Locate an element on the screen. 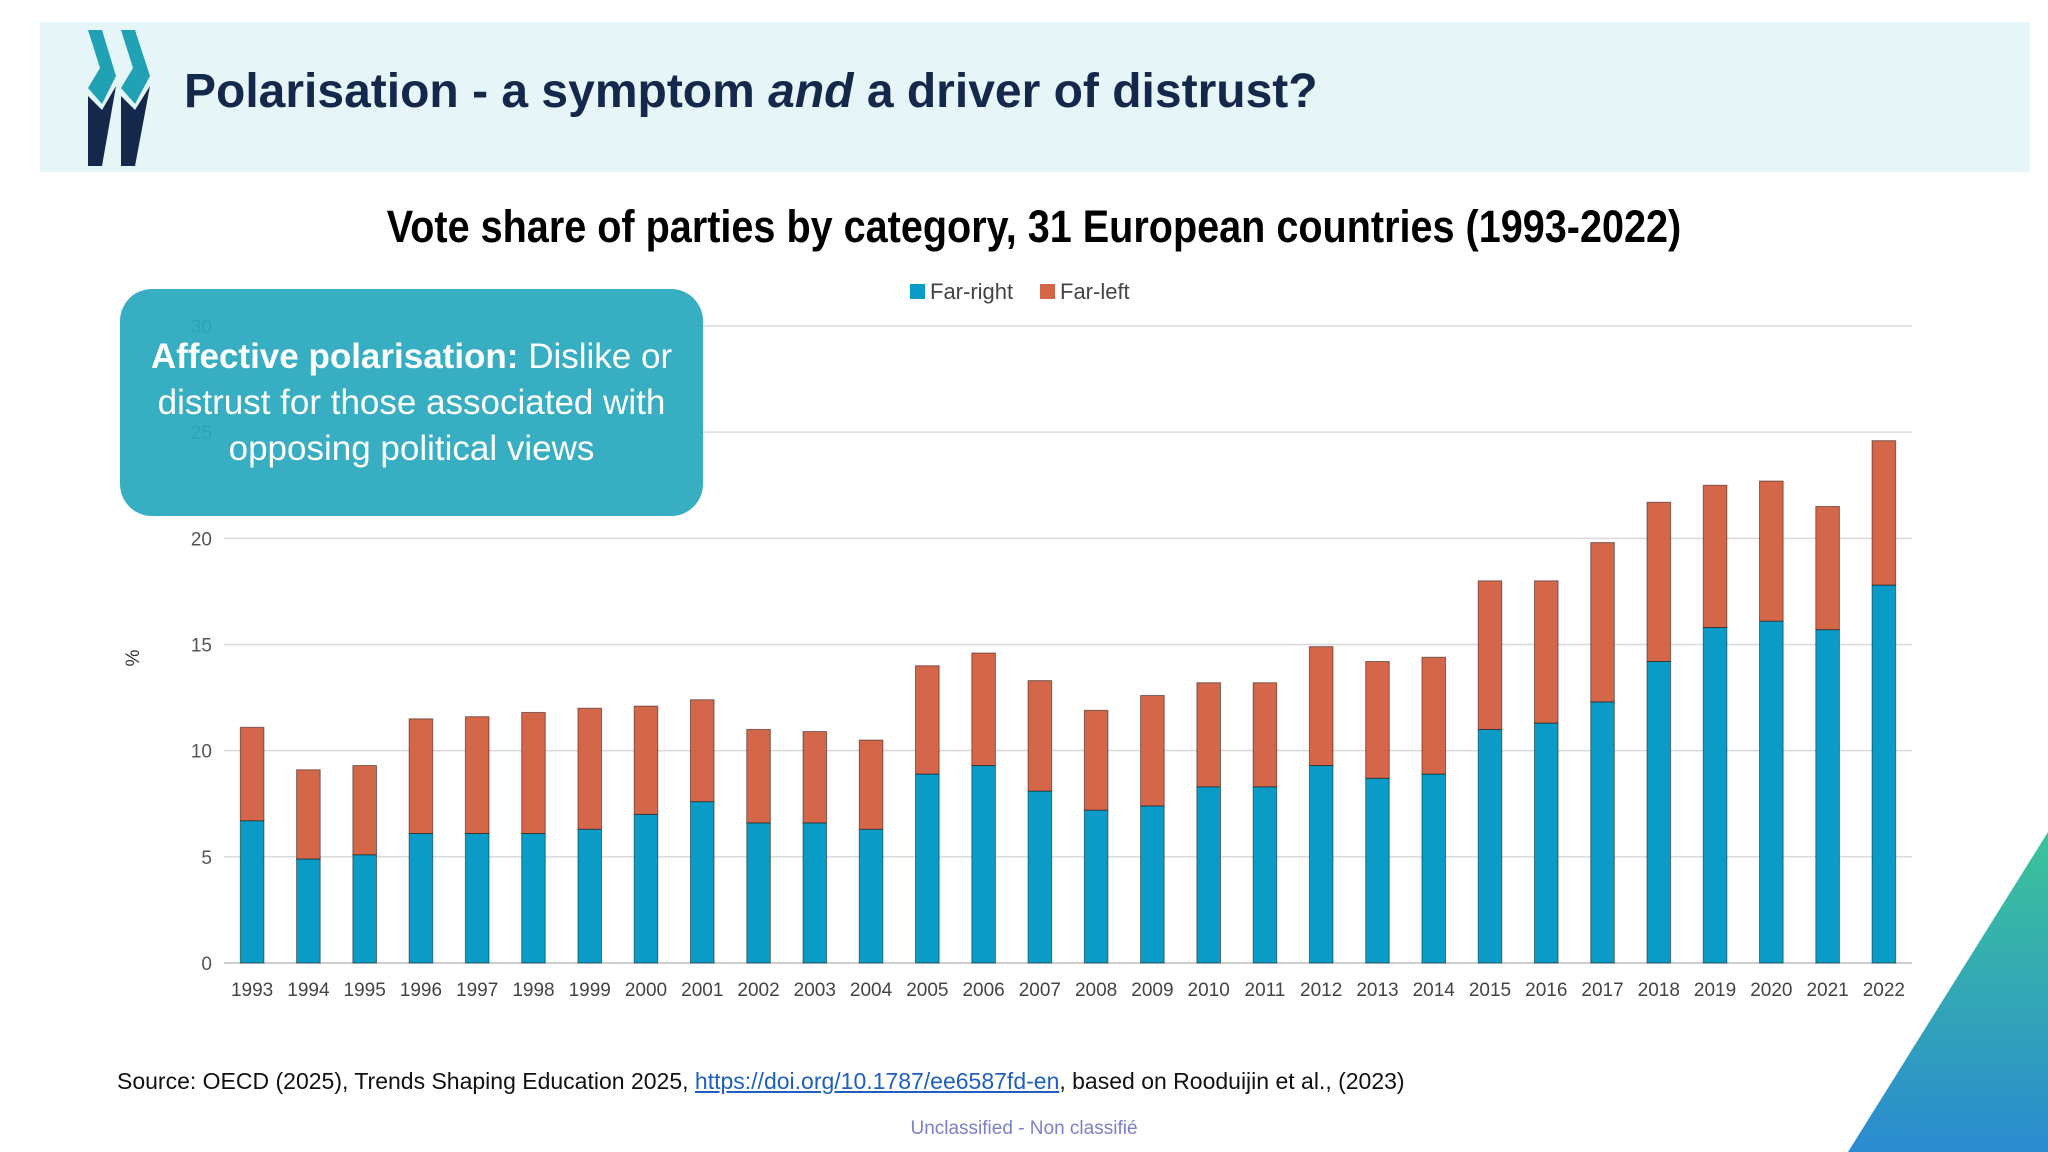  source-doi-link: https://doi.org/10.1787/ee6587fd-en is located at coordinates (877, 1081).